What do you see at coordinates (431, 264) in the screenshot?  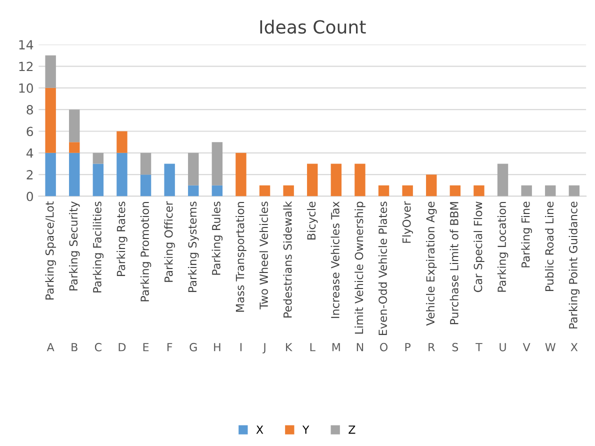 I see `x-tick-label: Vehicle Expiration Age` at bounding box center [431, 264].